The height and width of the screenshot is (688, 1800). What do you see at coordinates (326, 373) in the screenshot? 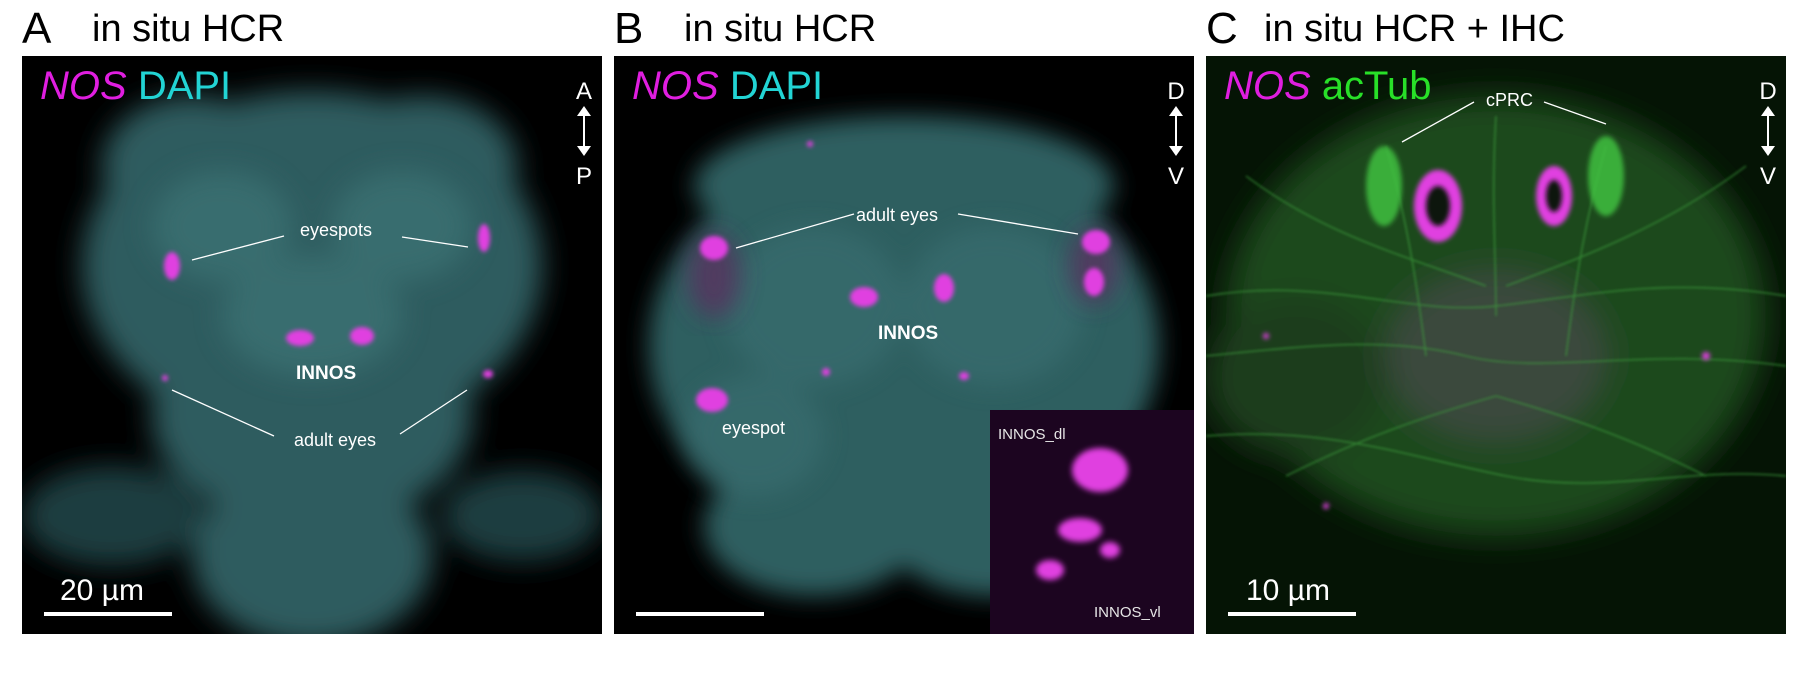
I see `panel-a-innos-label: INNOS` at bounding box center [326, 373].